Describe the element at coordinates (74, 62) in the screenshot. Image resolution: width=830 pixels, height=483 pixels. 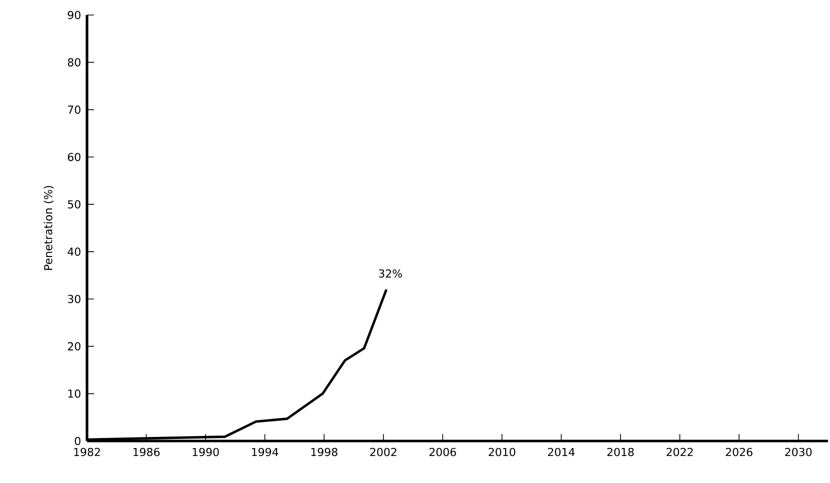
I see `y-tick-label: 80` at that location.